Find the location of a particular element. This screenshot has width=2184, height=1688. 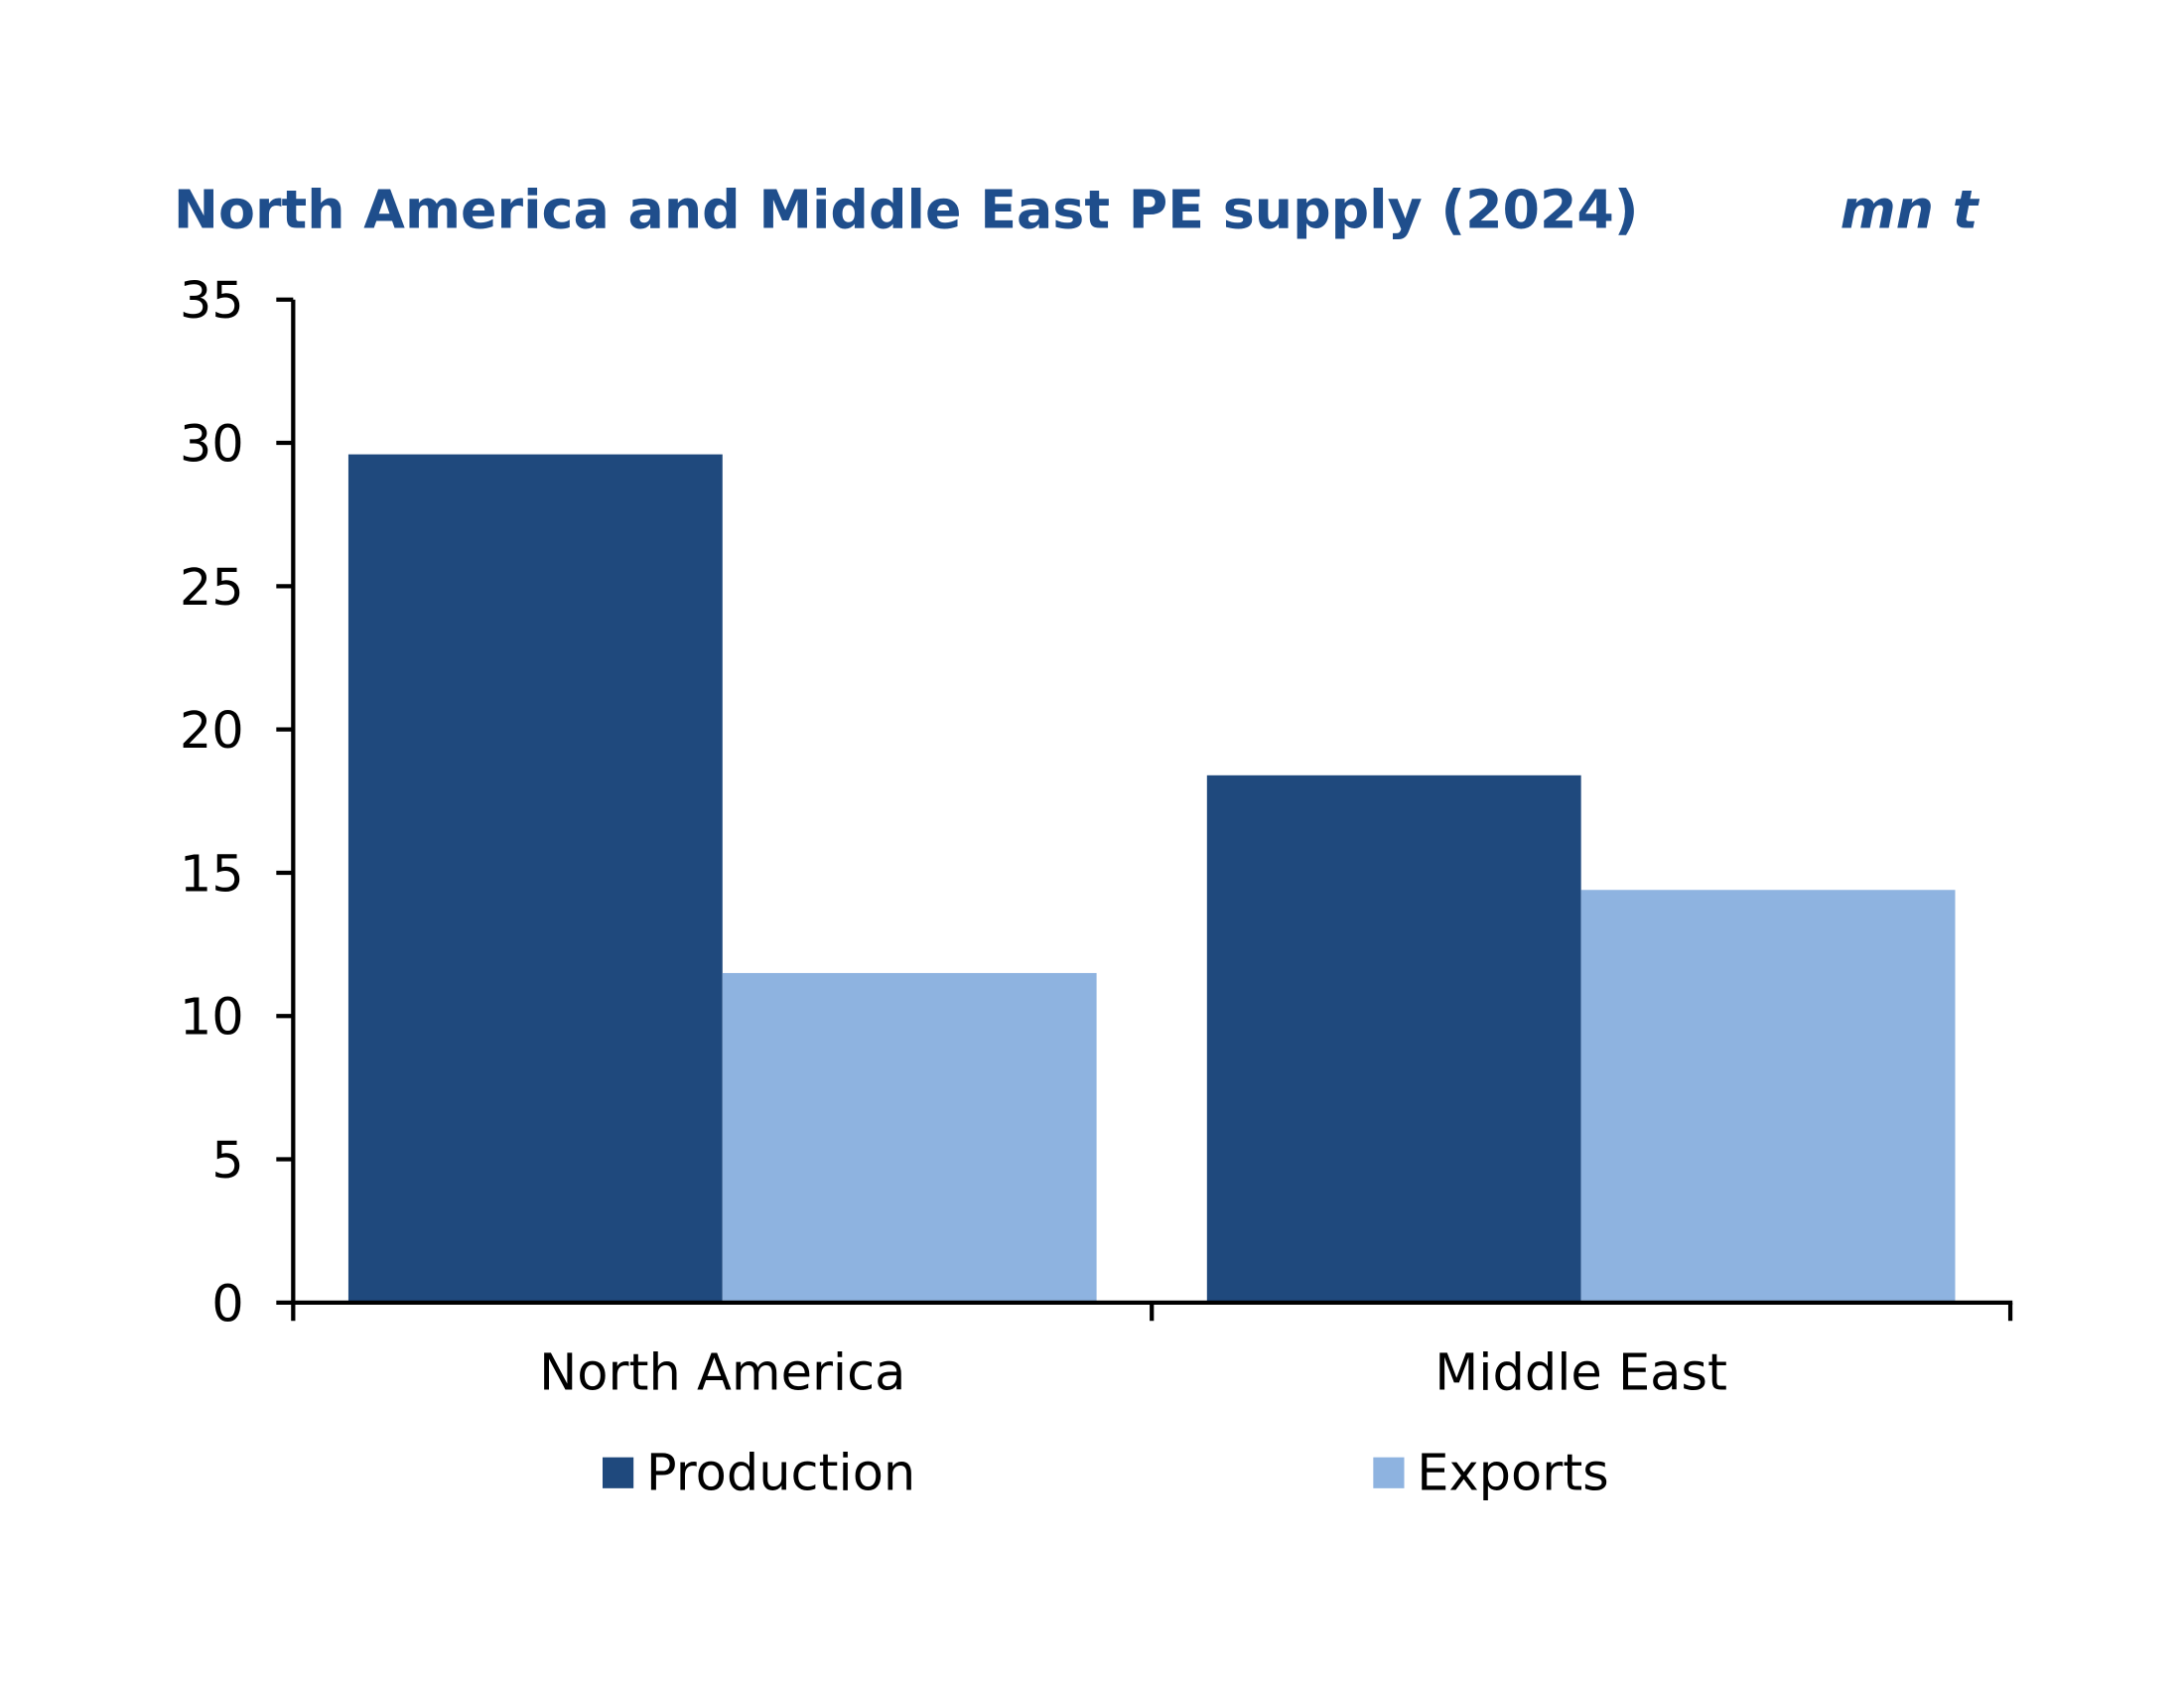

y-tick-label: 15 is located at coordinates (212, 874).